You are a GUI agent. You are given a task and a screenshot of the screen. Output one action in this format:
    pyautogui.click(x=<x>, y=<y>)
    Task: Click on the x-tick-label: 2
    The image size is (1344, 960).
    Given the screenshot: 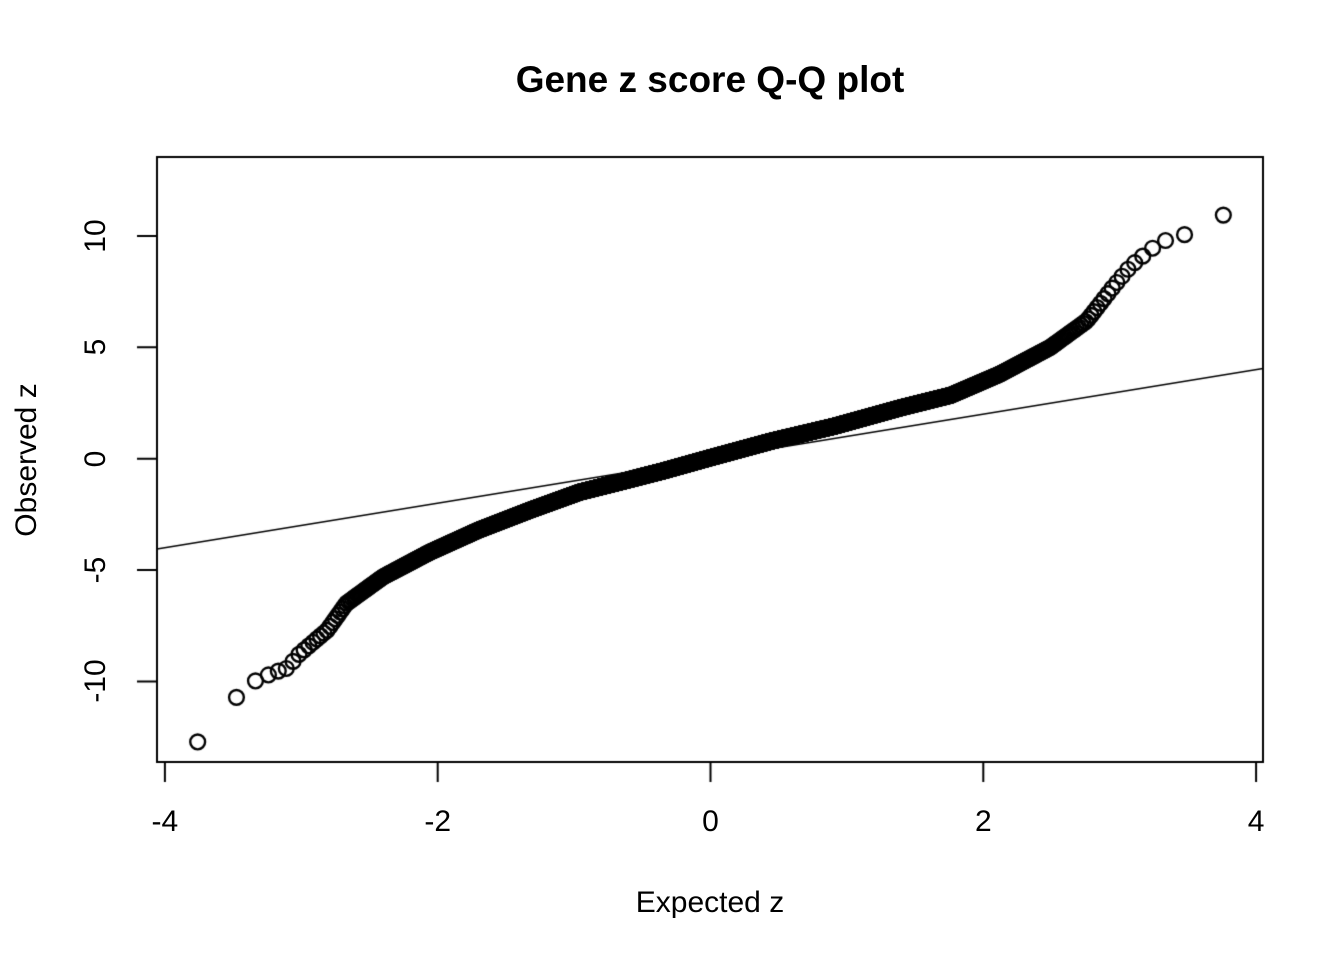 What is the action you would take?
    pyautogui.click(x=983, y=821)
    